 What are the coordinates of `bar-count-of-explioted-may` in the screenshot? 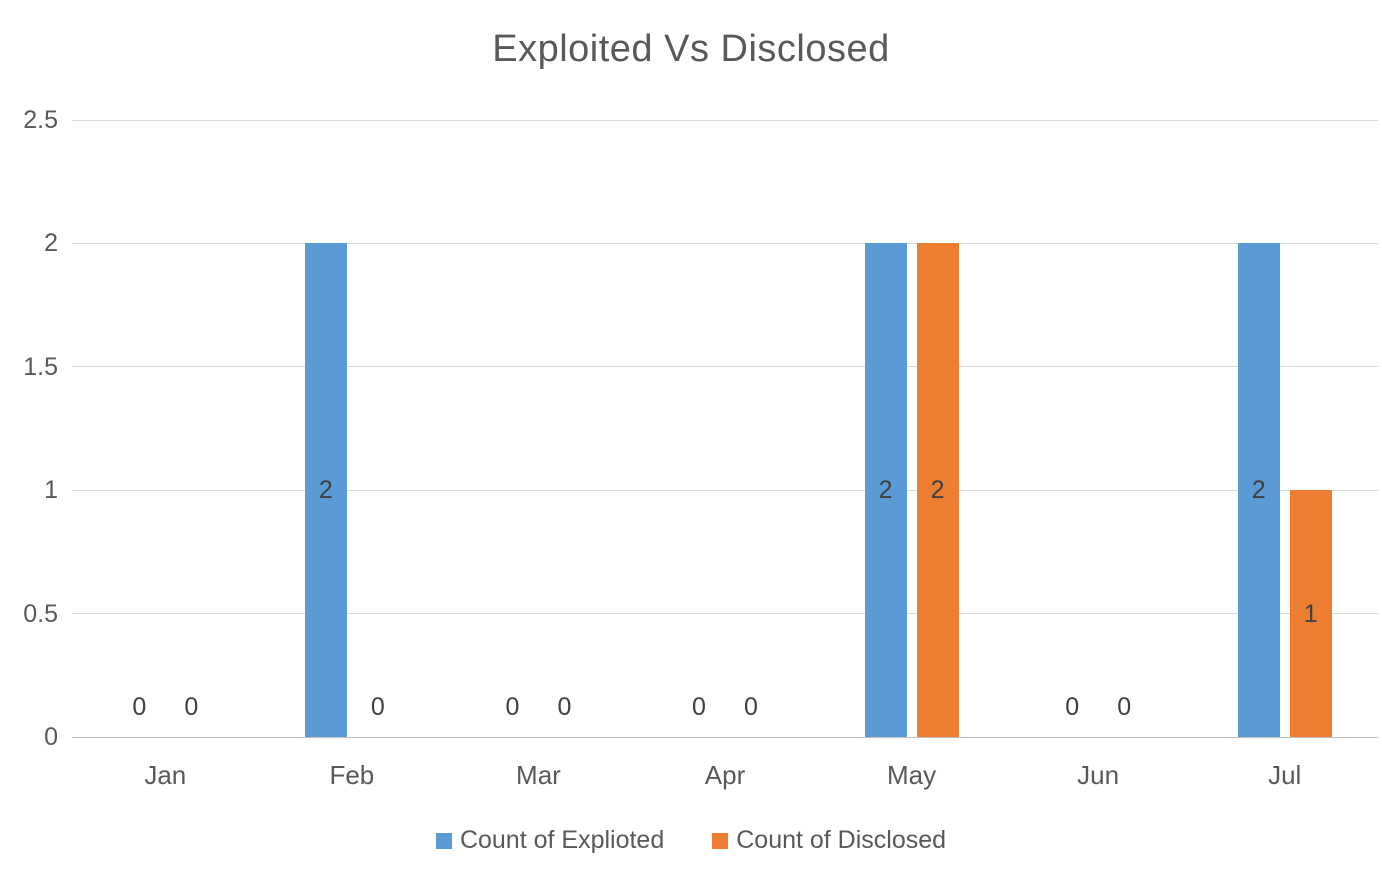 It's located at (885, 490).